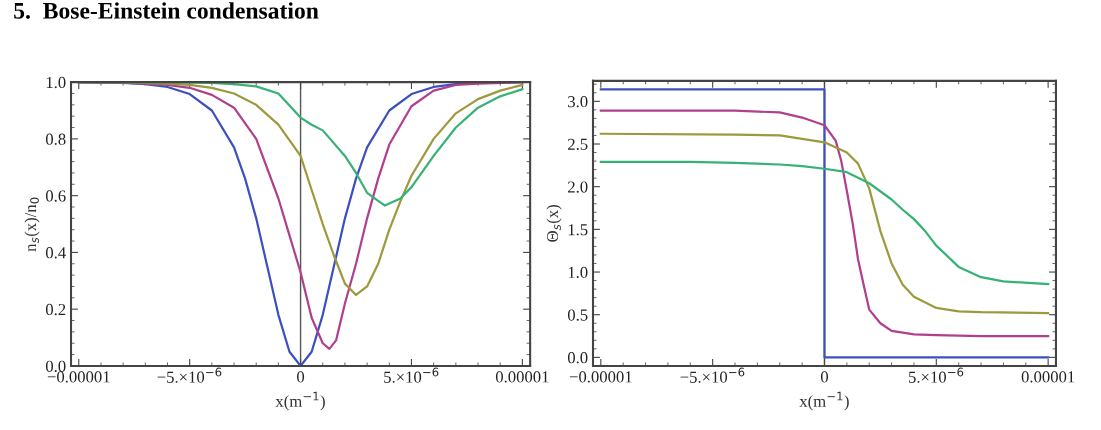 The image size is (1101, 430). What do you see at coordinates (166, 10) in the screenshot?
I see `text: 5. Bose-Einstein condensation` at bounding box center [166, 10].